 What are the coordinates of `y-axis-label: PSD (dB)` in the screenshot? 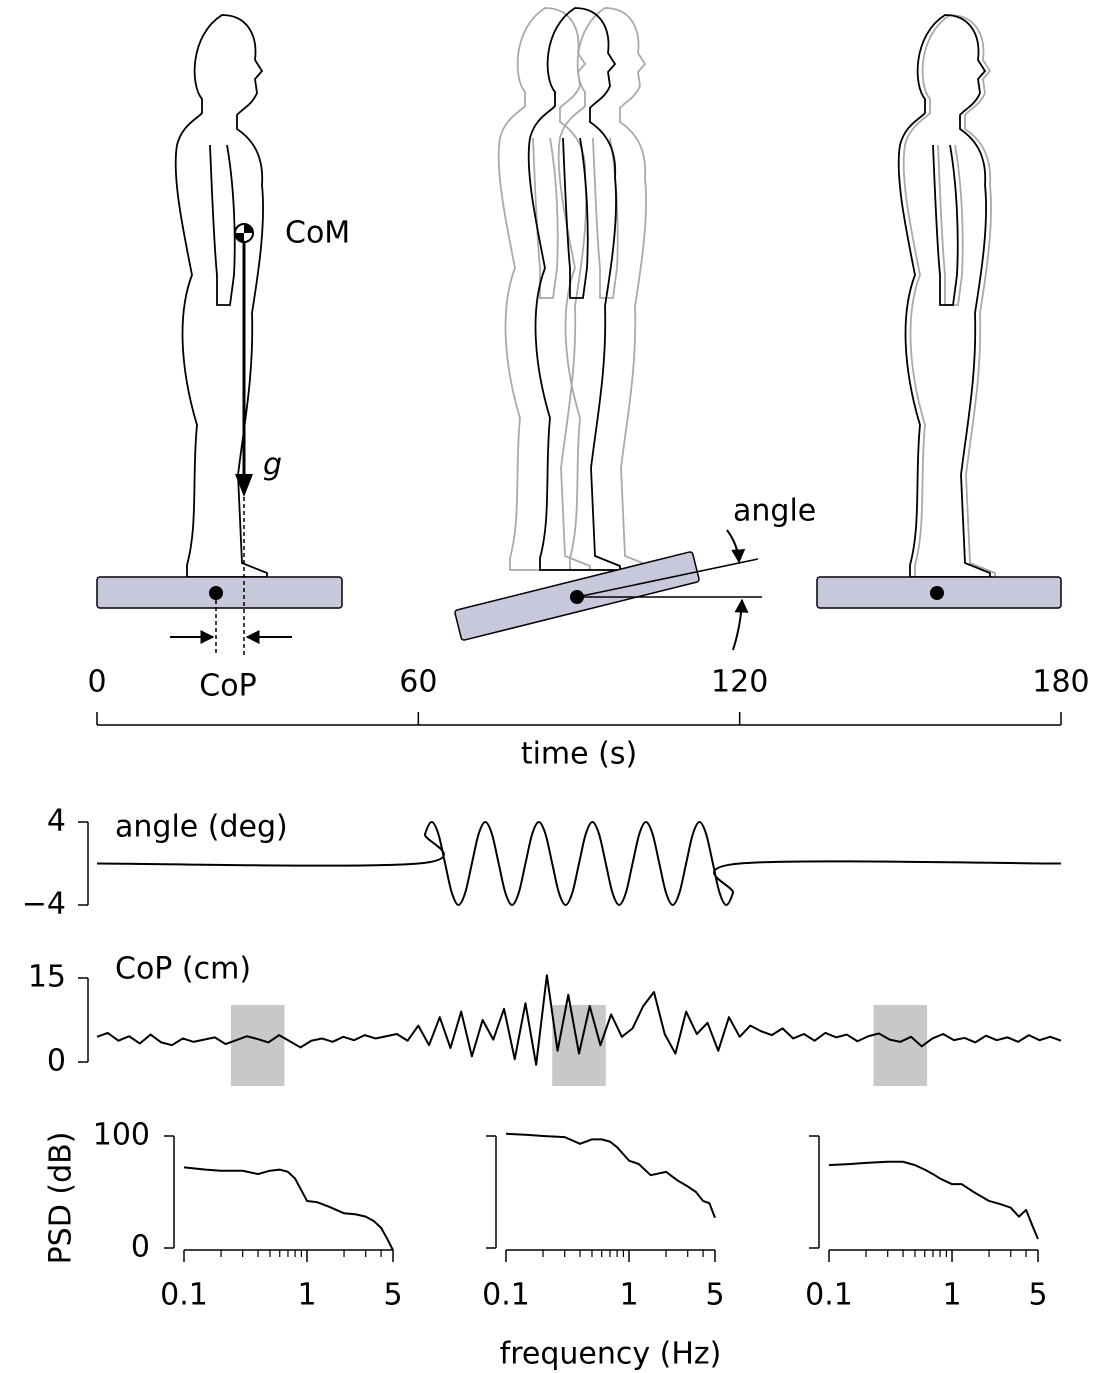 It's located at (61, 1198).